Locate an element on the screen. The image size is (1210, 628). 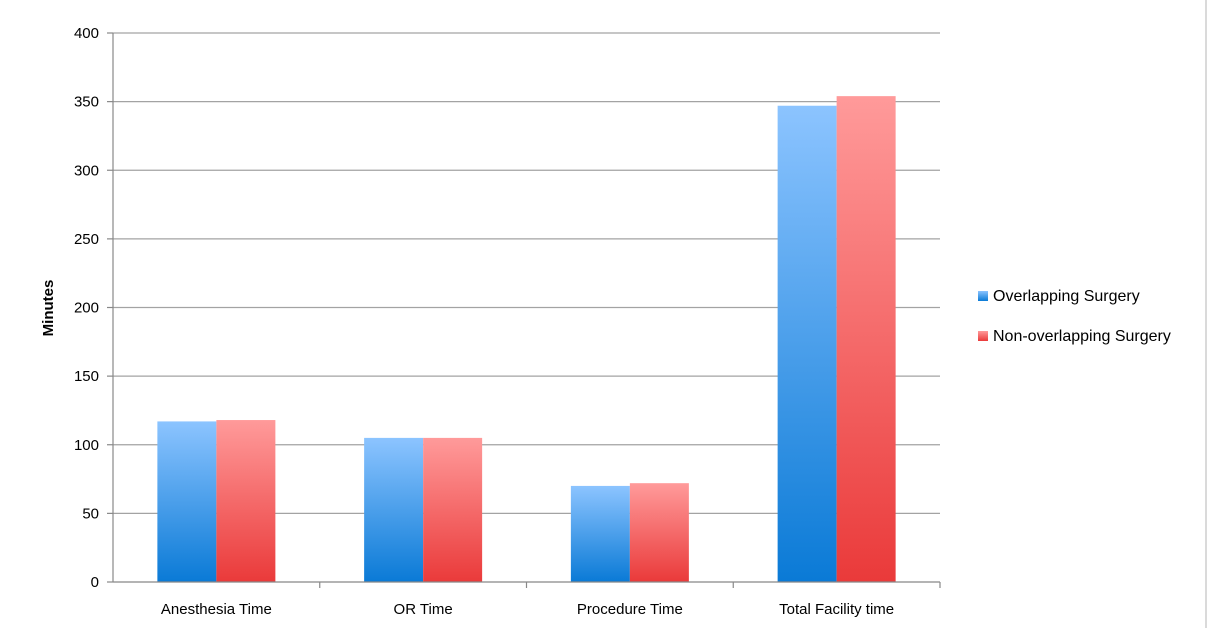
y-tick-label: 200 is located at coordinates (86, 308).